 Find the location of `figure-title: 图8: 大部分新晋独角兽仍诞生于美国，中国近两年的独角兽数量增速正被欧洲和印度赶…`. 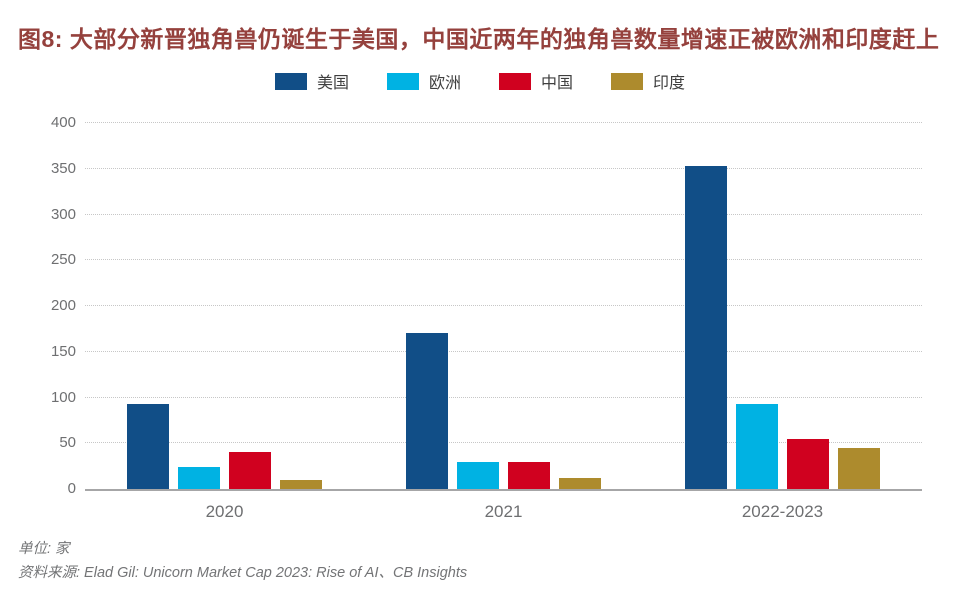

figure-title: 图8: 大部分新晋独角兽仍诞生于美国，中国近两年的独角兽数量增速正被欧洲和印度赶… is located at coordinates (479, 39).